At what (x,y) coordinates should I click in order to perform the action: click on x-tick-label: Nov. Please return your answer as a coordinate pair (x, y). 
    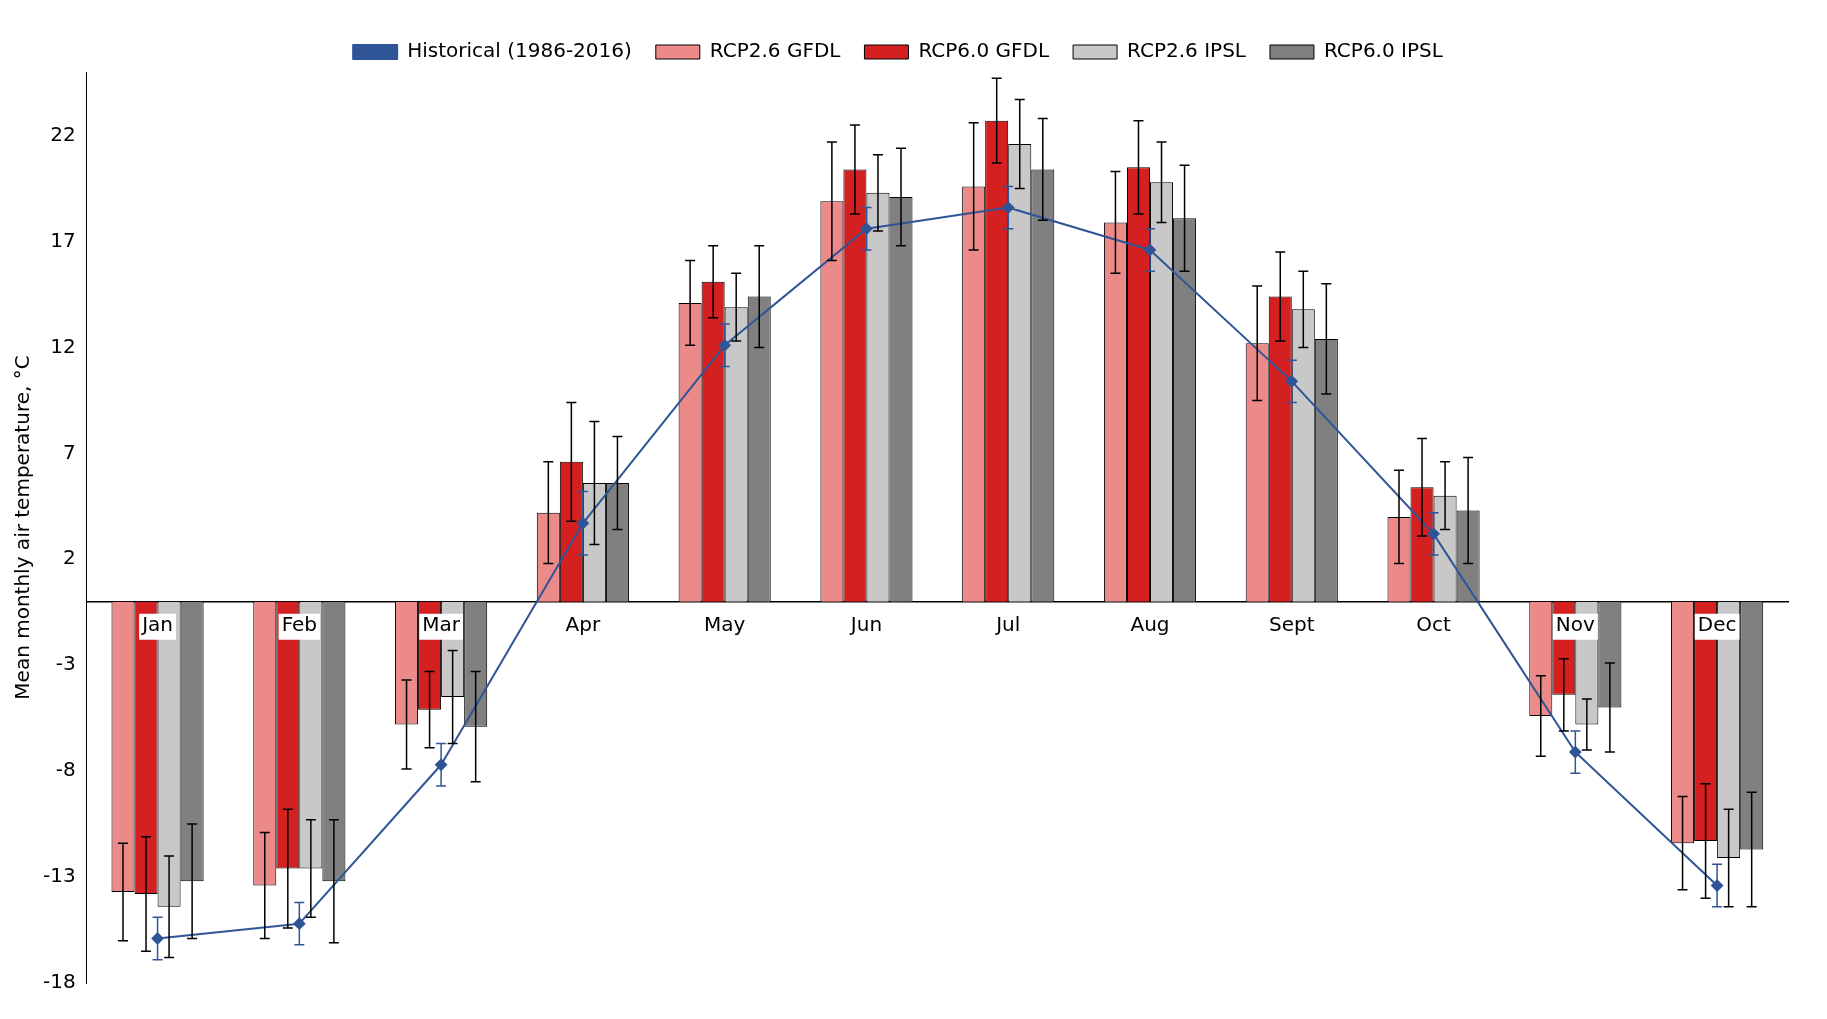
    Looking at the image, I should click on (1575, 623).